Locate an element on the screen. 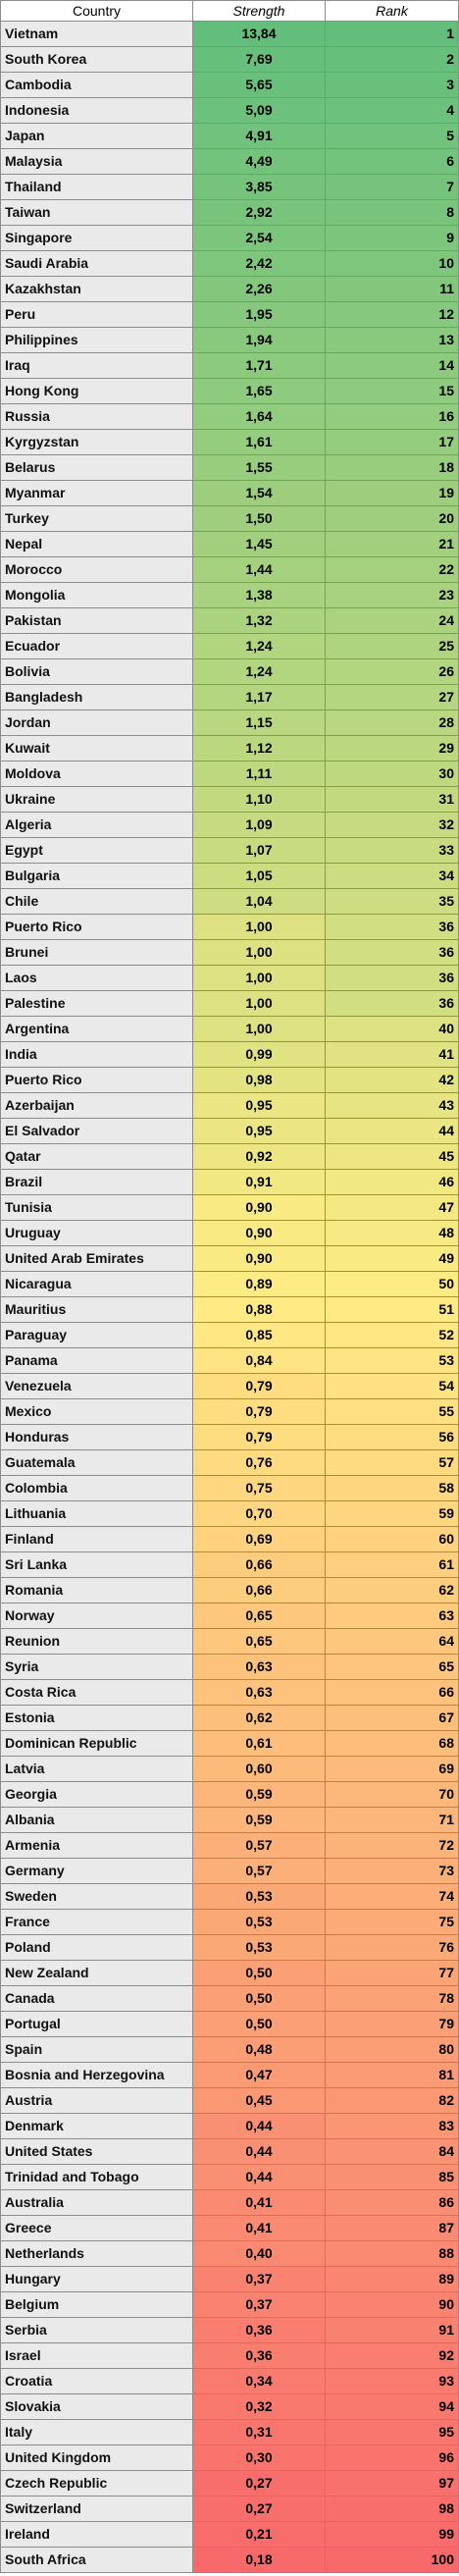 The width and height of the screenshot is (459, 2576). country-cell: Mexico is located at coordinates (96, 1411).